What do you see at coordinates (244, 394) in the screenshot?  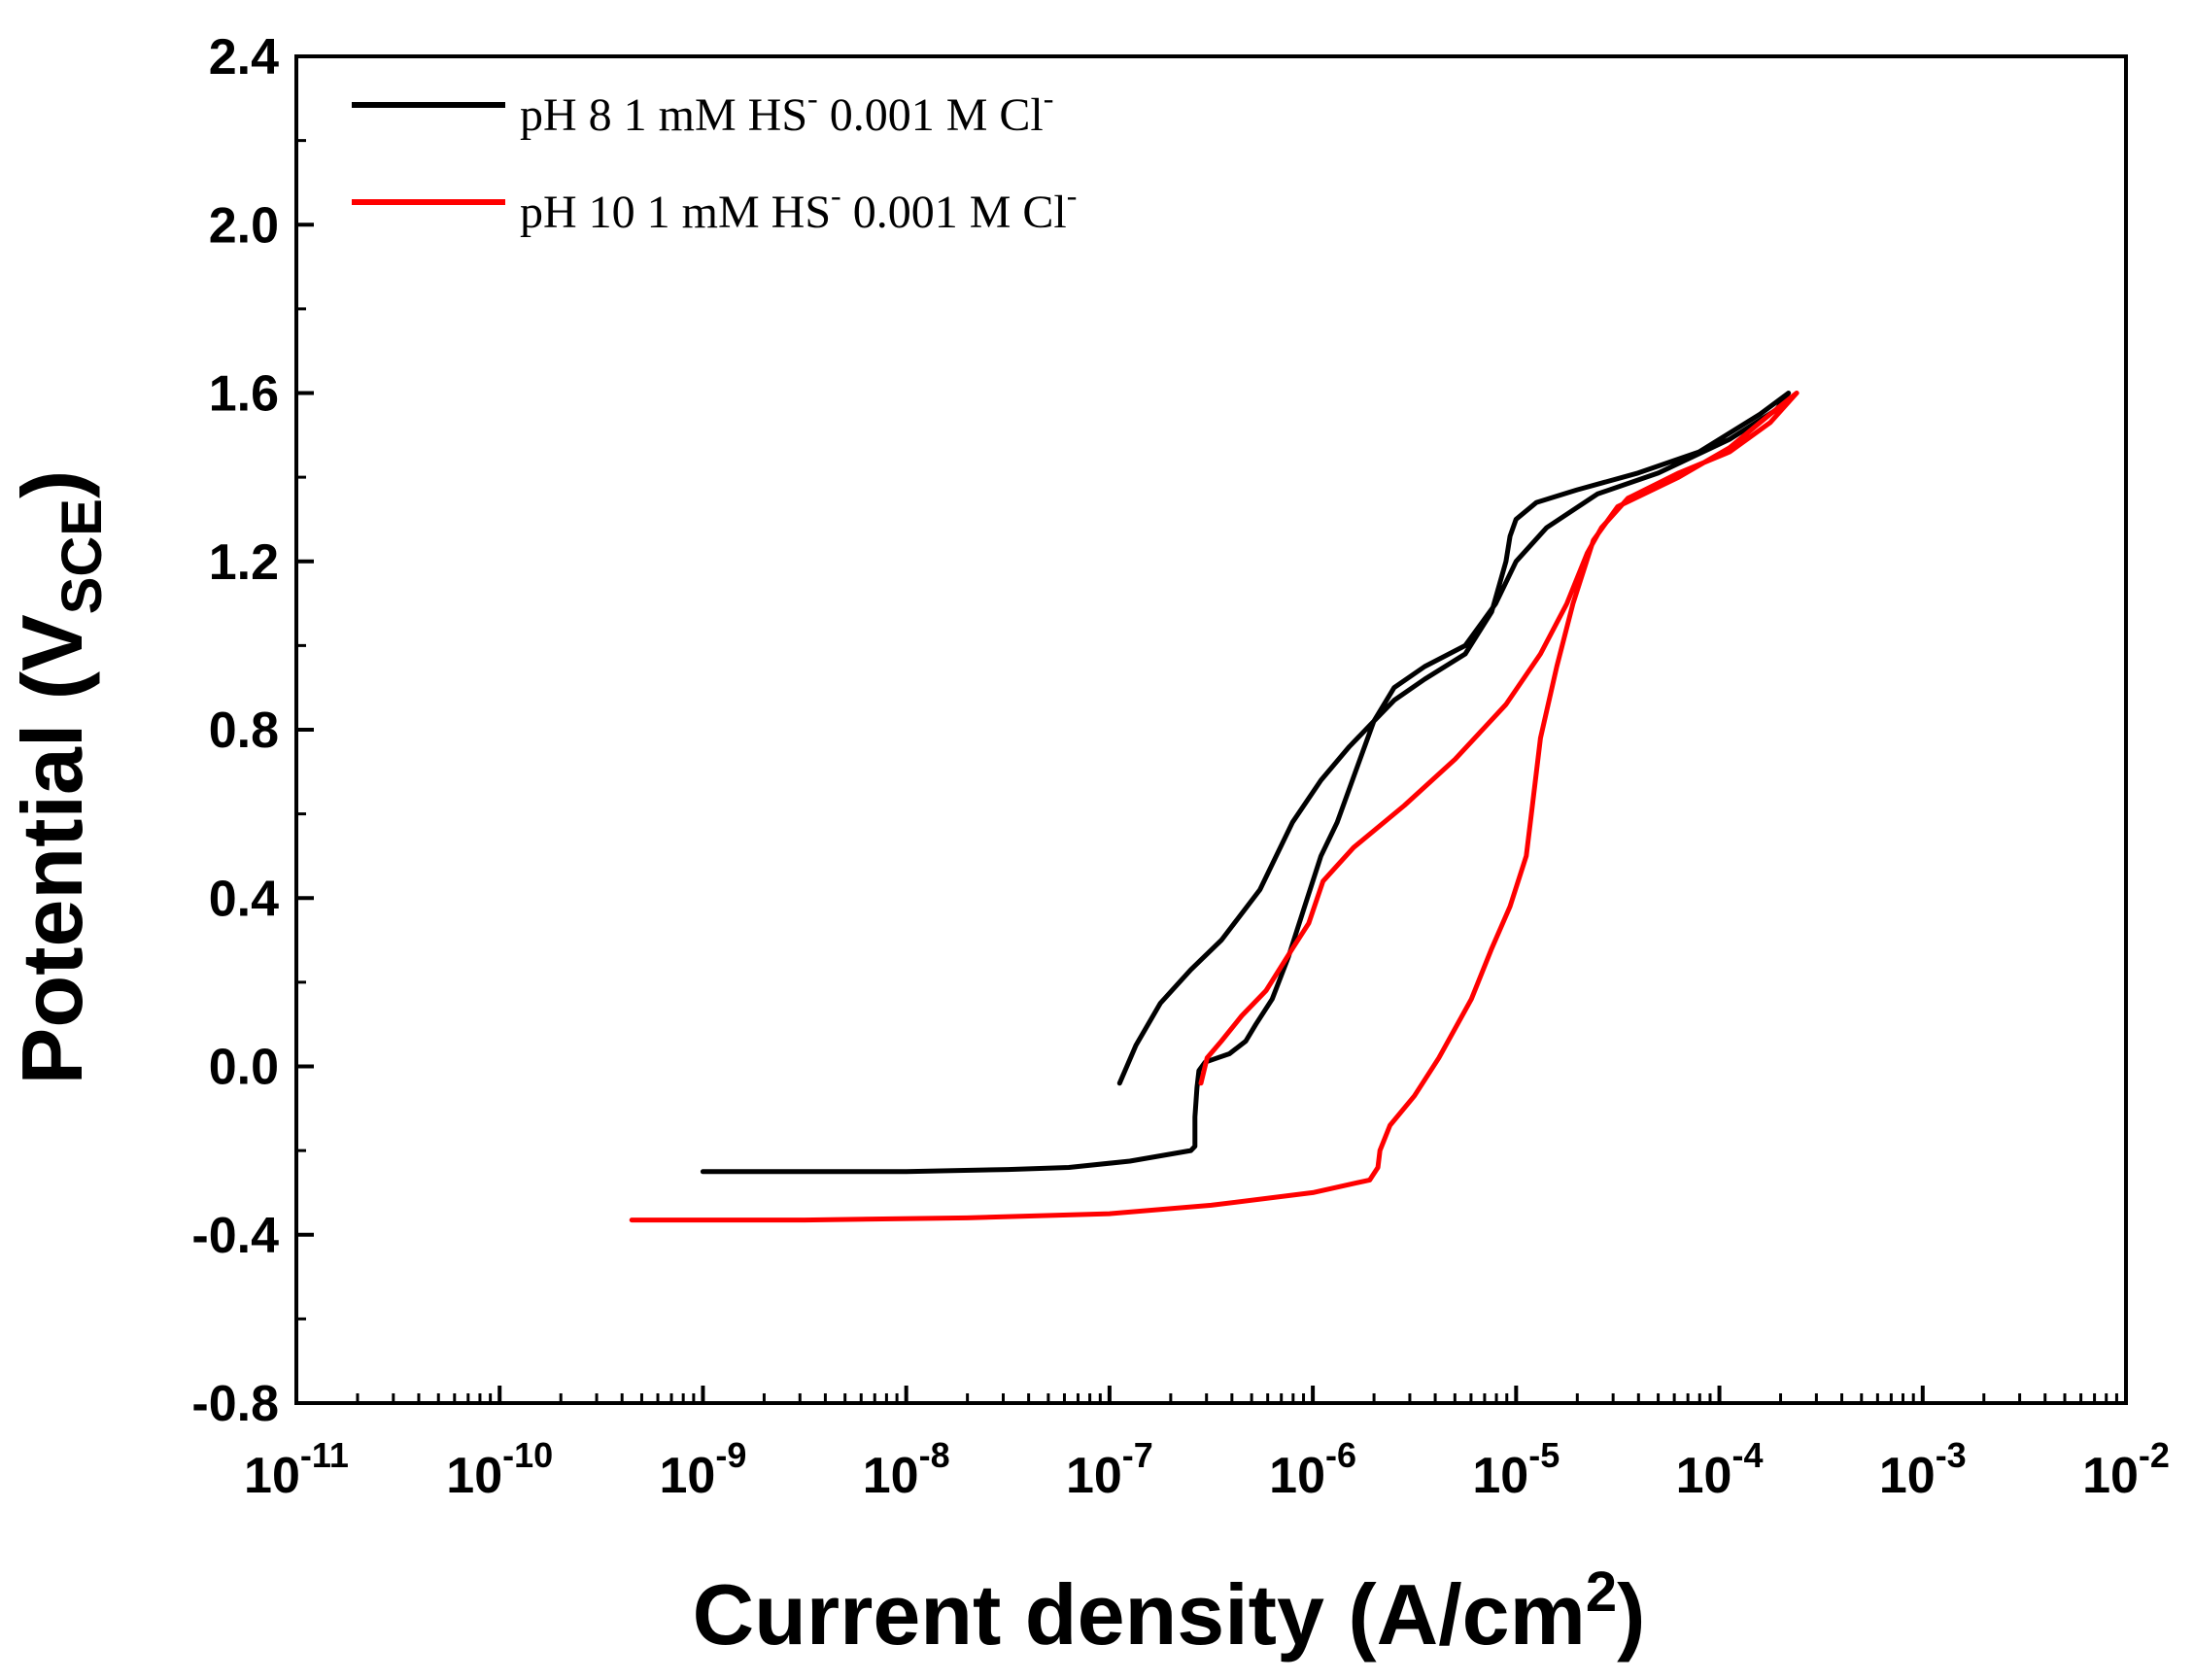 I see `y-tick-label: 1.6` at bounding box center [244, 394].